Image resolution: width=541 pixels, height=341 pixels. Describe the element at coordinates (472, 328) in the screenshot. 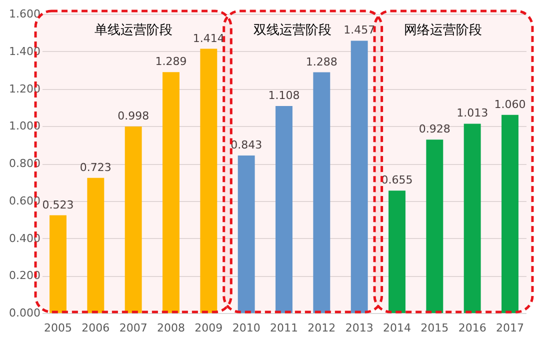

I see `x-tick-label: 2016` at that location.